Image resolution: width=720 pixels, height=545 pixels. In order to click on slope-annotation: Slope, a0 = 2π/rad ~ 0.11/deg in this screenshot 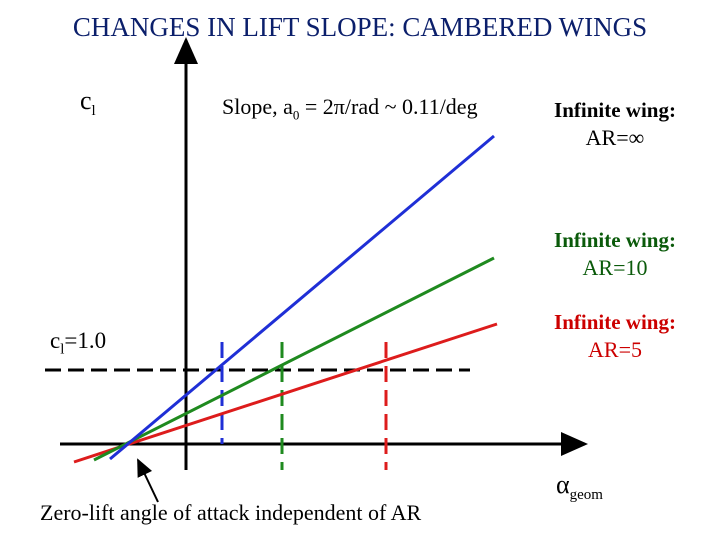, I will do `click(350, 108)`.